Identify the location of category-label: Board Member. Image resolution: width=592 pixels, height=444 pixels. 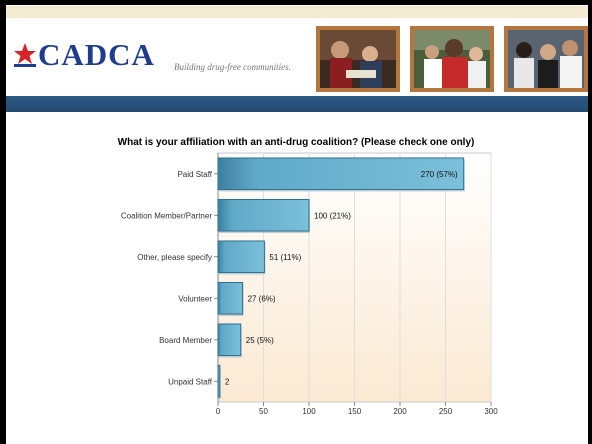
(185, 340).